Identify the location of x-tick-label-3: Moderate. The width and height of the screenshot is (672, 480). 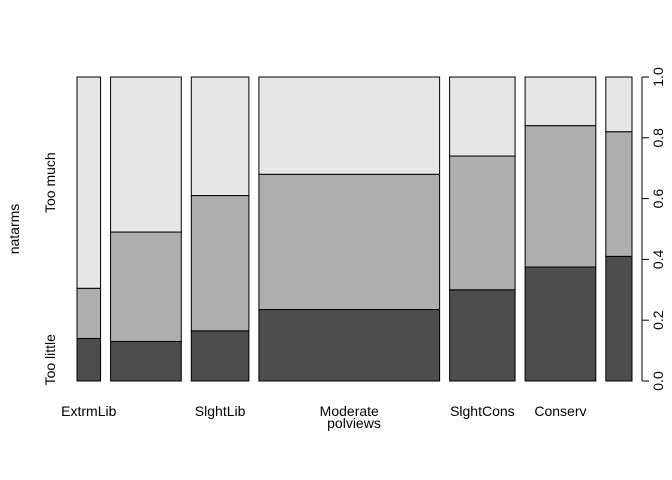
(349, 411).